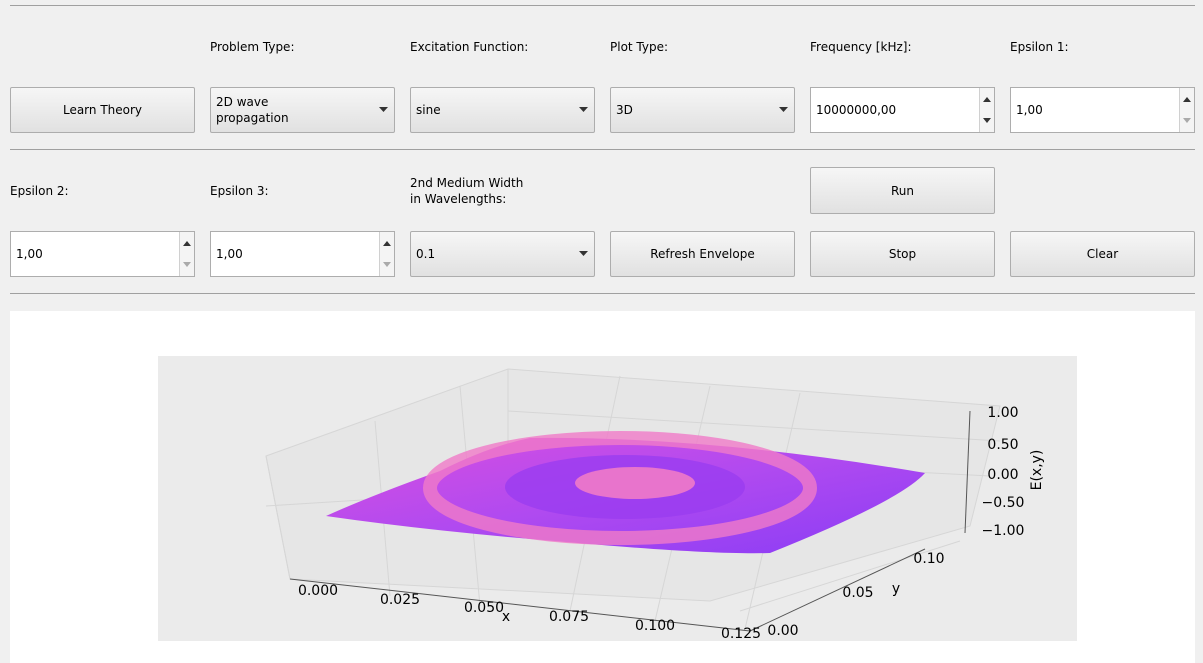  What do you see at coordinates (858, 593) in the screenshot?
I see `y-tick-label: 0.05` at bounding box center [858, 593].